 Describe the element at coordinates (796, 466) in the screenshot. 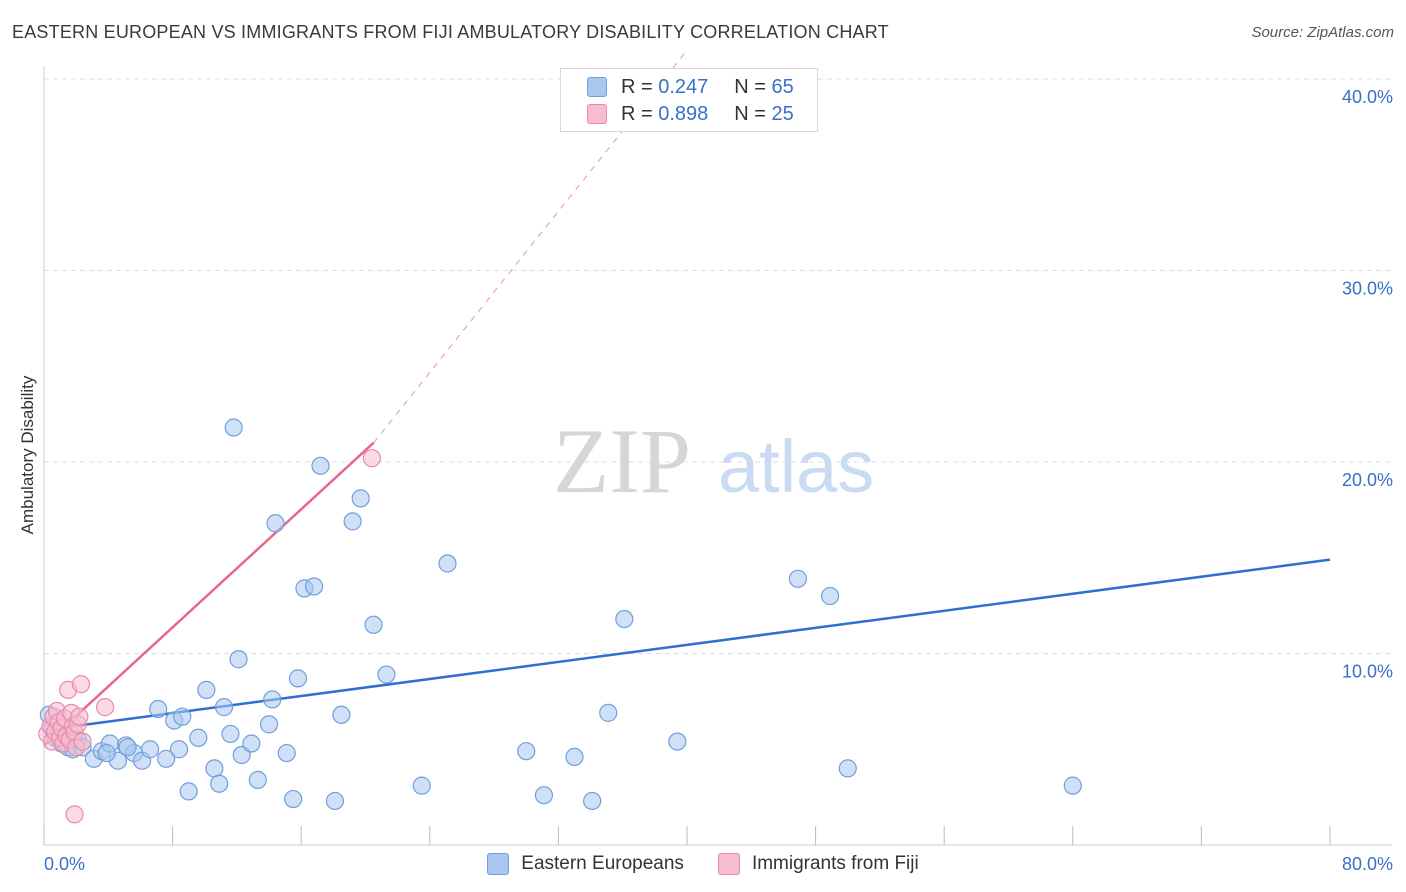

I see `watermark-atlas: atlas` at that location.